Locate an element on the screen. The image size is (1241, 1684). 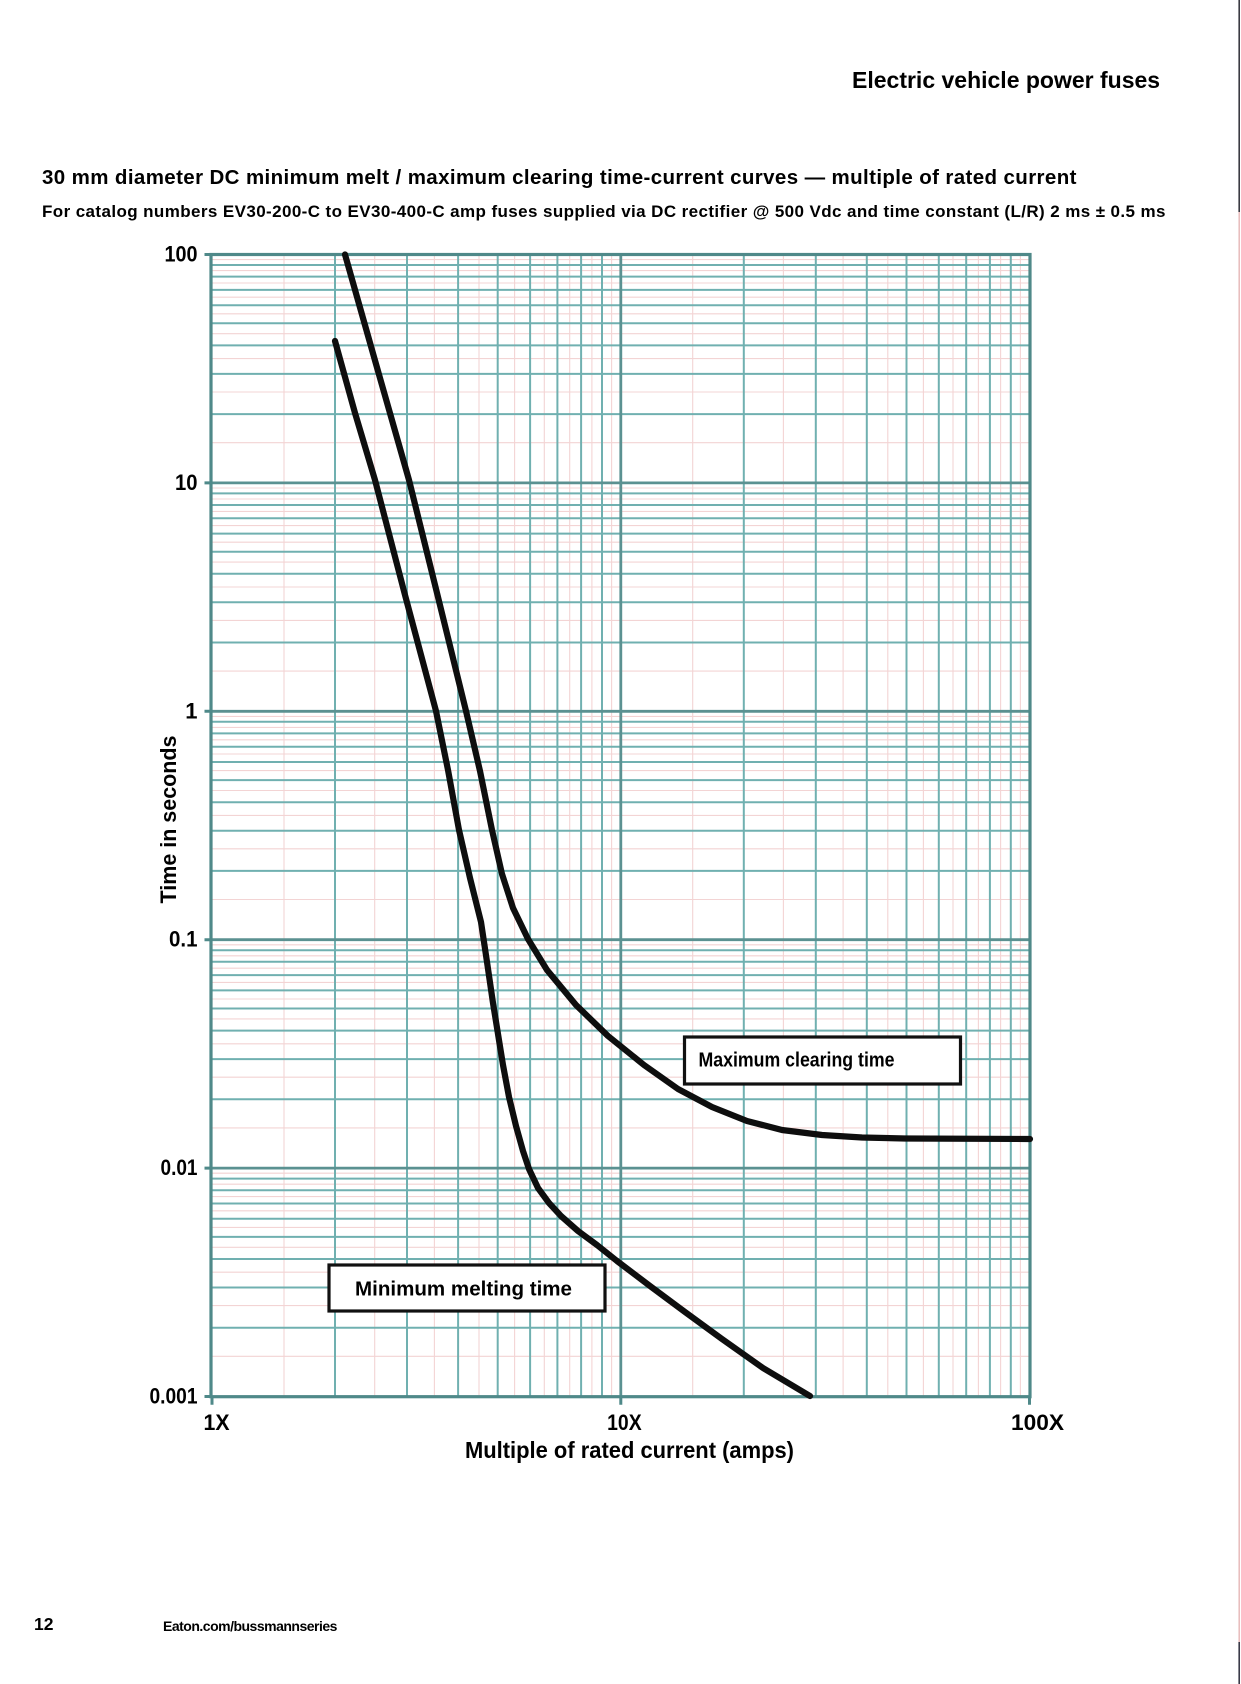
svg-text:Multiple of rated current (amp: Multiple of rated current (amps) is located at coordinates (629, 1450).